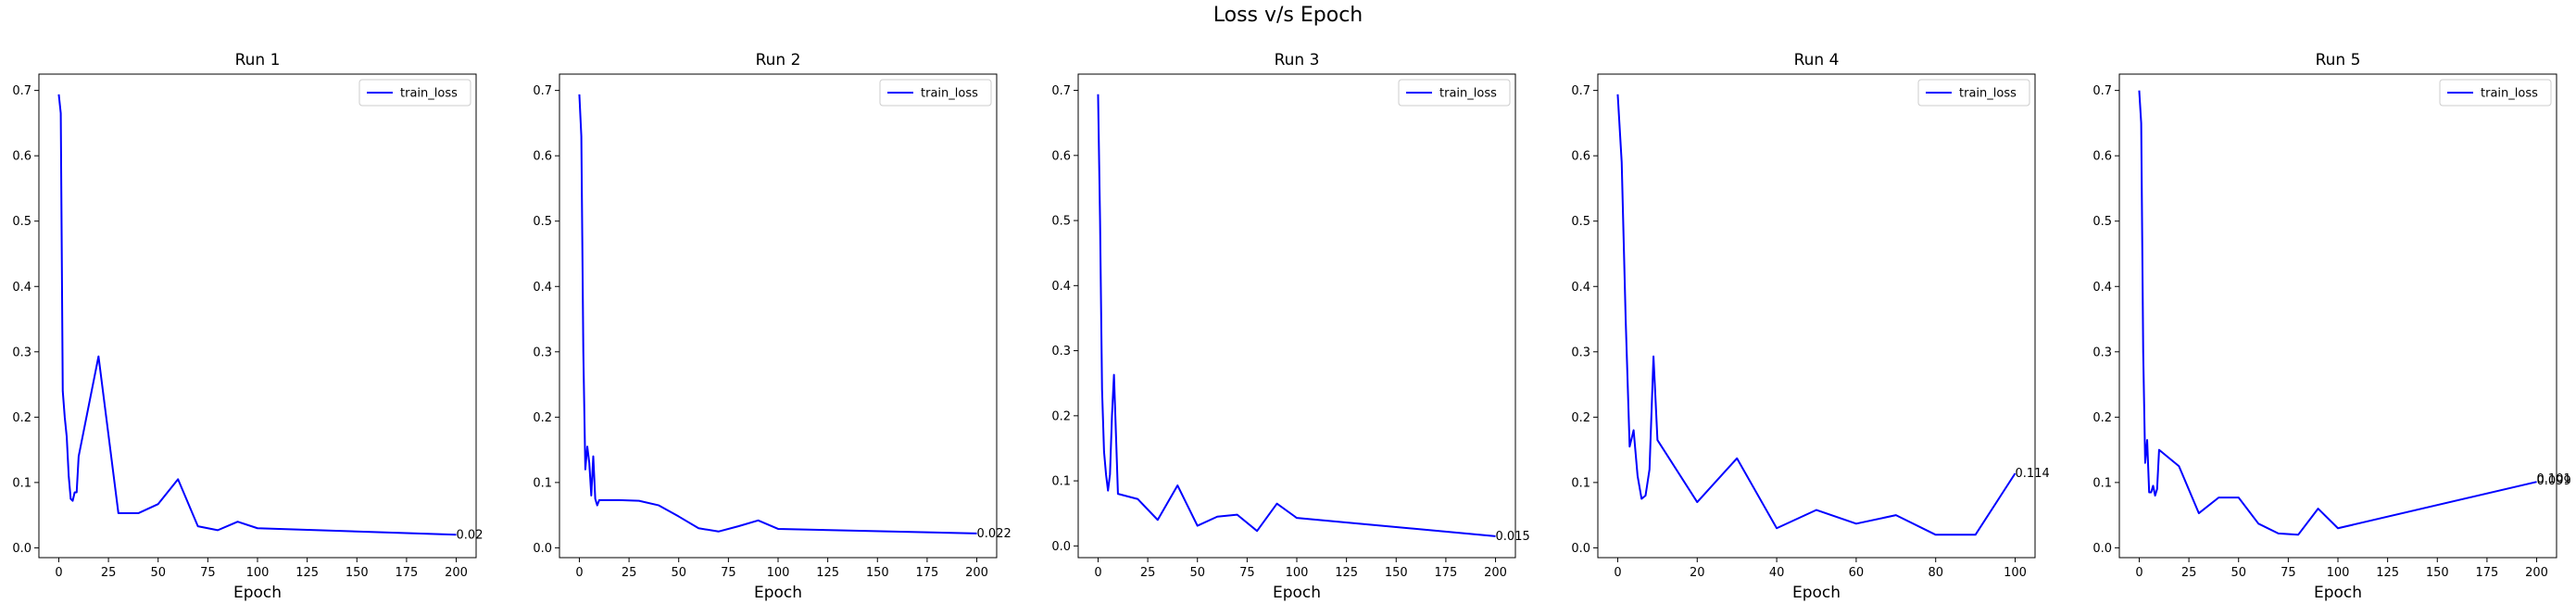 Image resolution: width=2576 pixels, height=616 pixels. I want to click on end-value-label: 0.101, so click(2554, 479).